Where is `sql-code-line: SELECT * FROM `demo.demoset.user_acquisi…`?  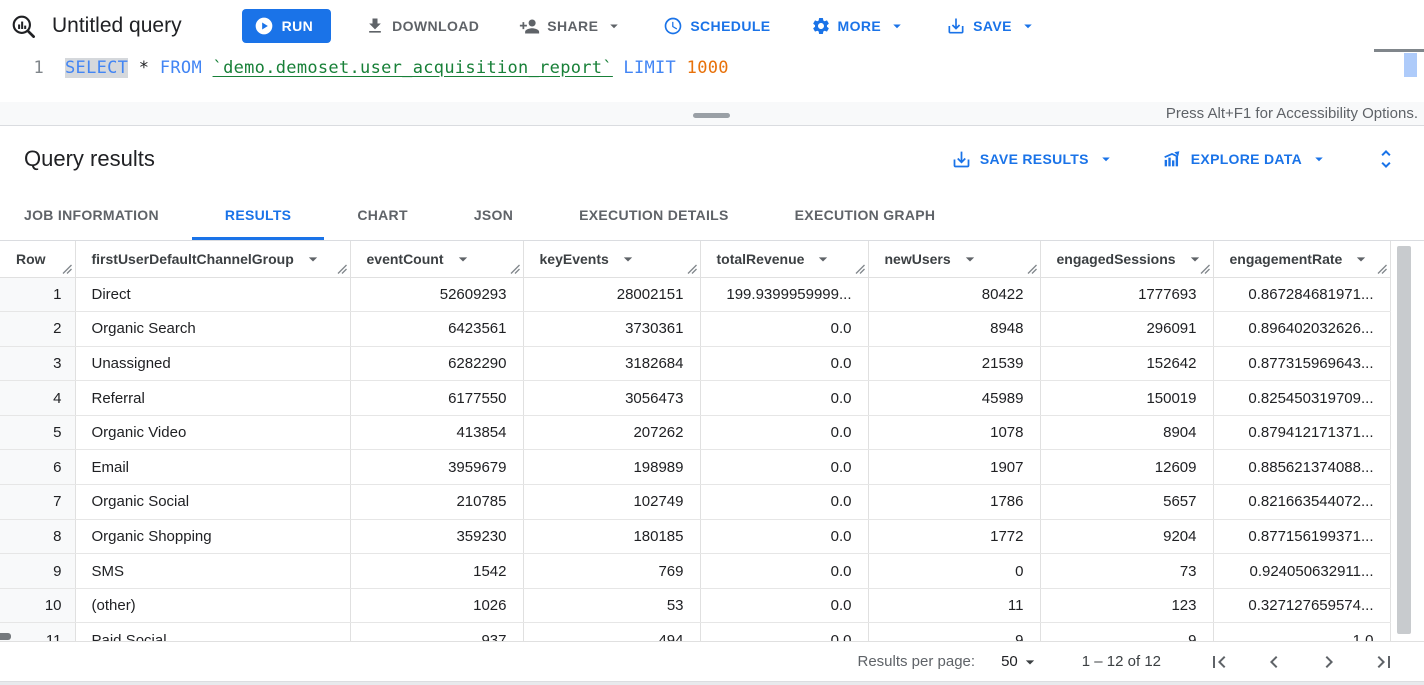
sql-code-line: SELECT * FROM `demo.demoset.user_acquisi… is located at coordinates (397, 68).